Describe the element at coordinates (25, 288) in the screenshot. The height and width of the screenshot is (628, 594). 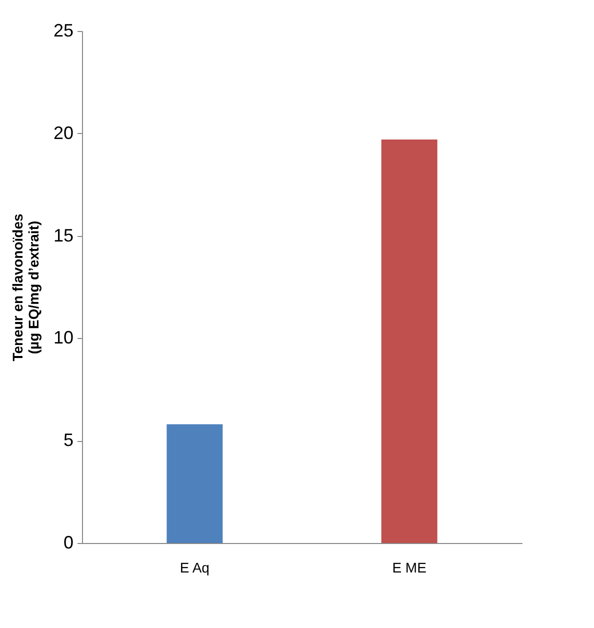
I see `y-axis-title: Teneur en flavonoïdes (µg EQ/mg d’extrait)` at that location.